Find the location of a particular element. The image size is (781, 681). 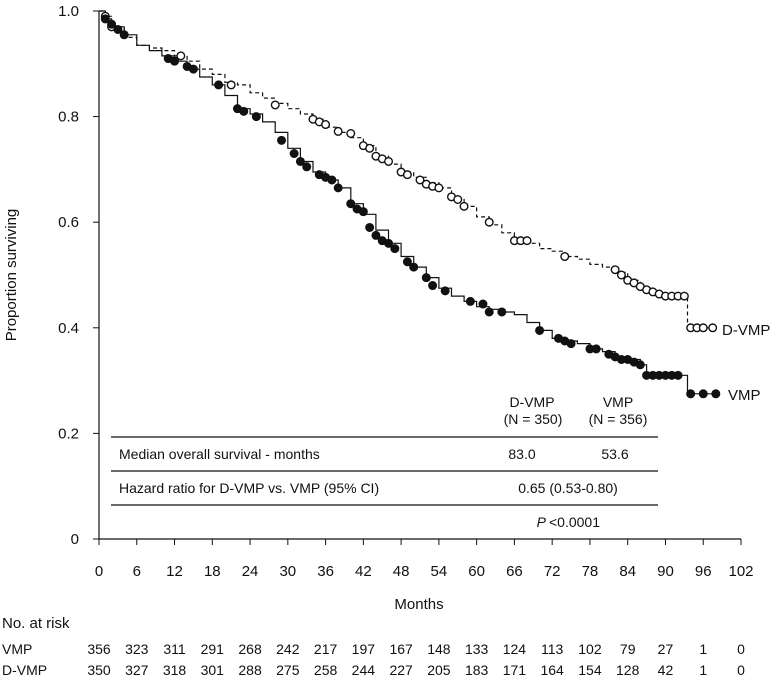

summary-col-header: VMP is located at coordinates (618, 402).